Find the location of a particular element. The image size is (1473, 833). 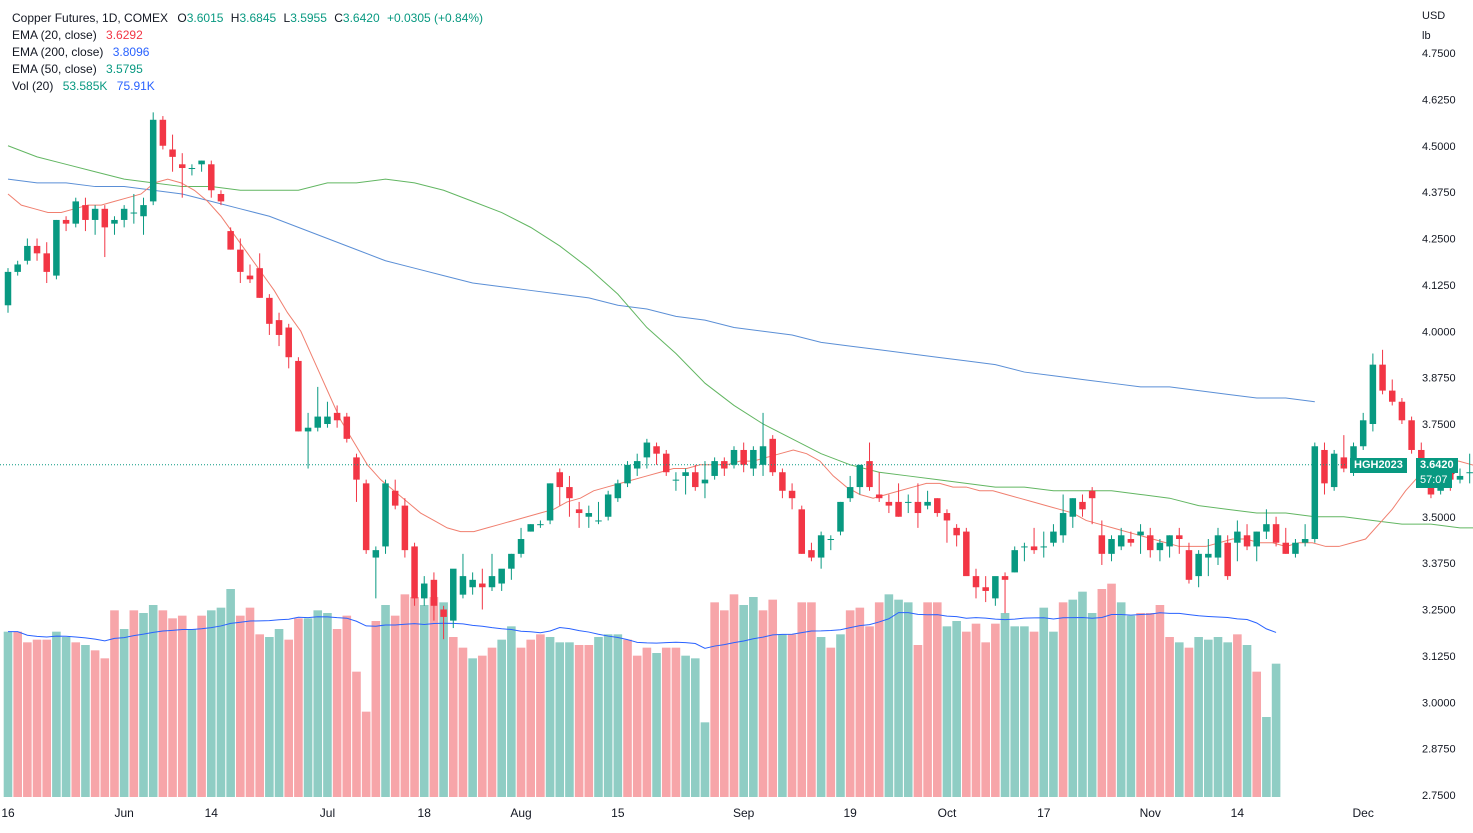

legend-volume: Vol (20) 53.585K 75.91K is located at coordinates (250, 86).